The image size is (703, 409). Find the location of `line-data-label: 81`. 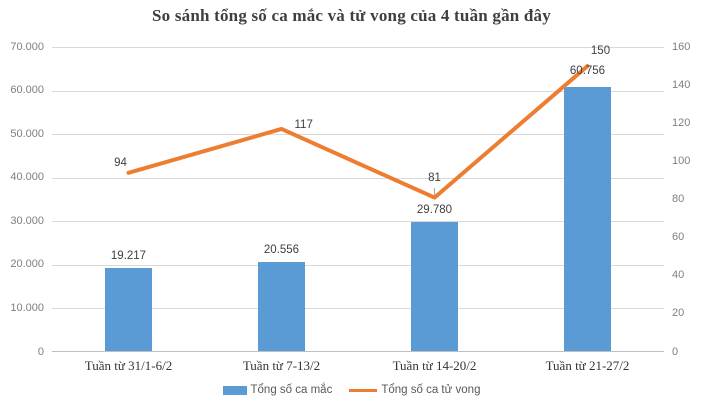

line-data-label: 81 is located at coordinates (434, 177).